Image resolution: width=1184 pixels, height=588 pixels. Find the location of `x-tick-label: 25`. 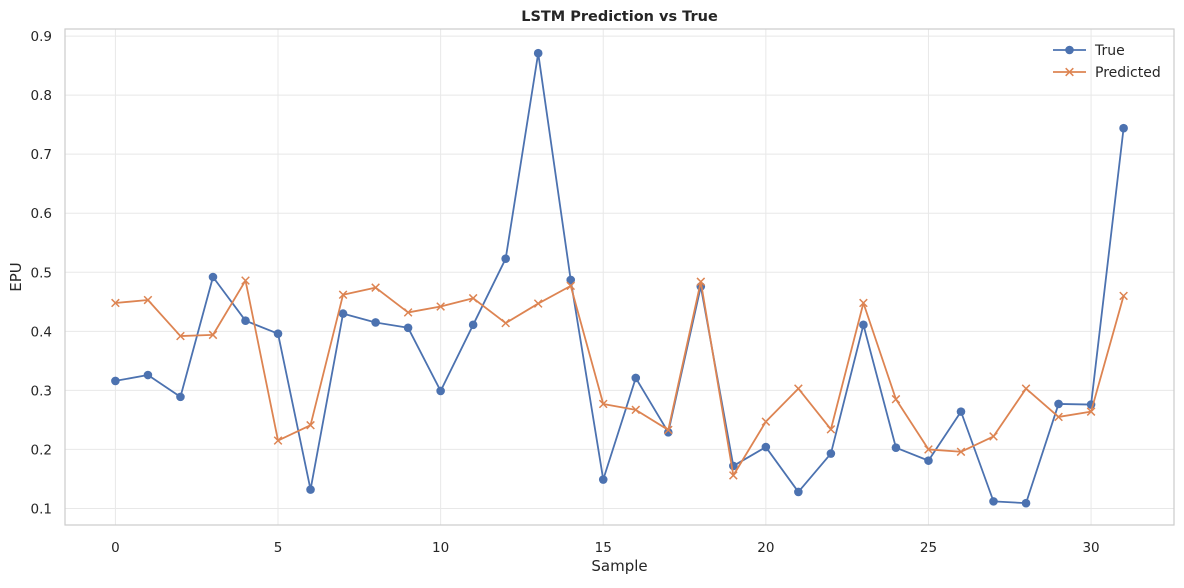

x-tick-label: 25 is located at coordinates (928, 548).